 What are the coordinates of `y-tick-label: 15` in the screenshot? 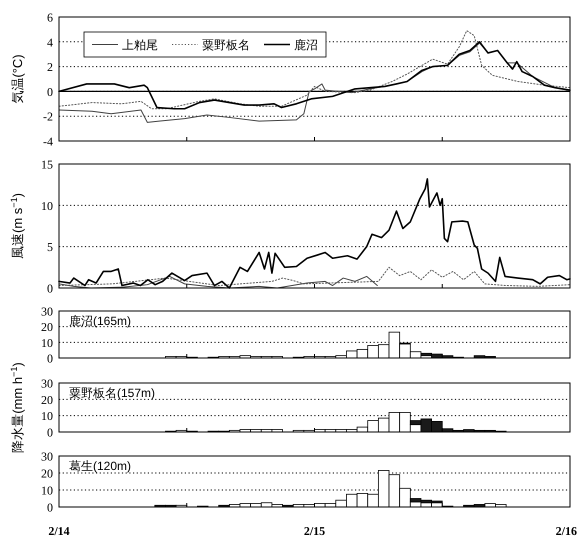 It's located at (47, 165).